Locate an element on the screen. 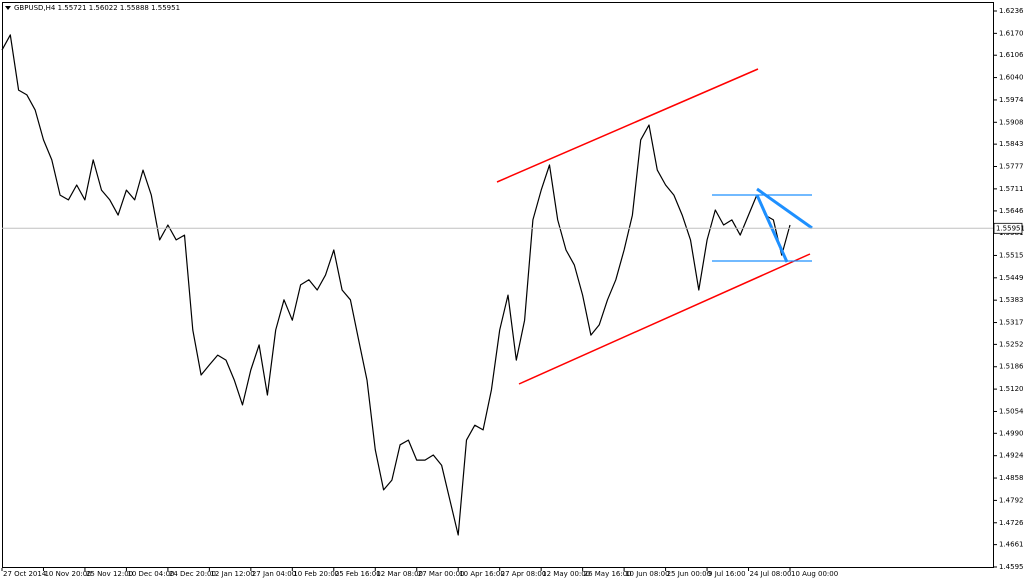 The width and height of the screenshot is (1024, 579). x-tick-label: 25 Feb 16:00 is located at coordinates (358, 574).